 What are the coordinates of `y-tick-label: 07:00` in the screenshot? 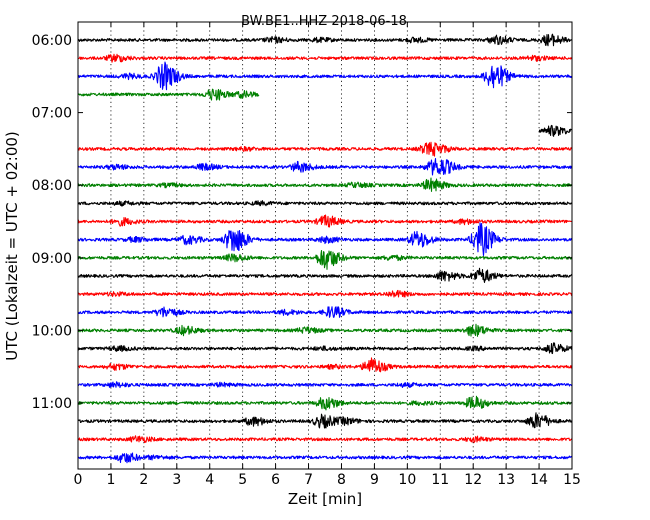 It's located at (52, 114).